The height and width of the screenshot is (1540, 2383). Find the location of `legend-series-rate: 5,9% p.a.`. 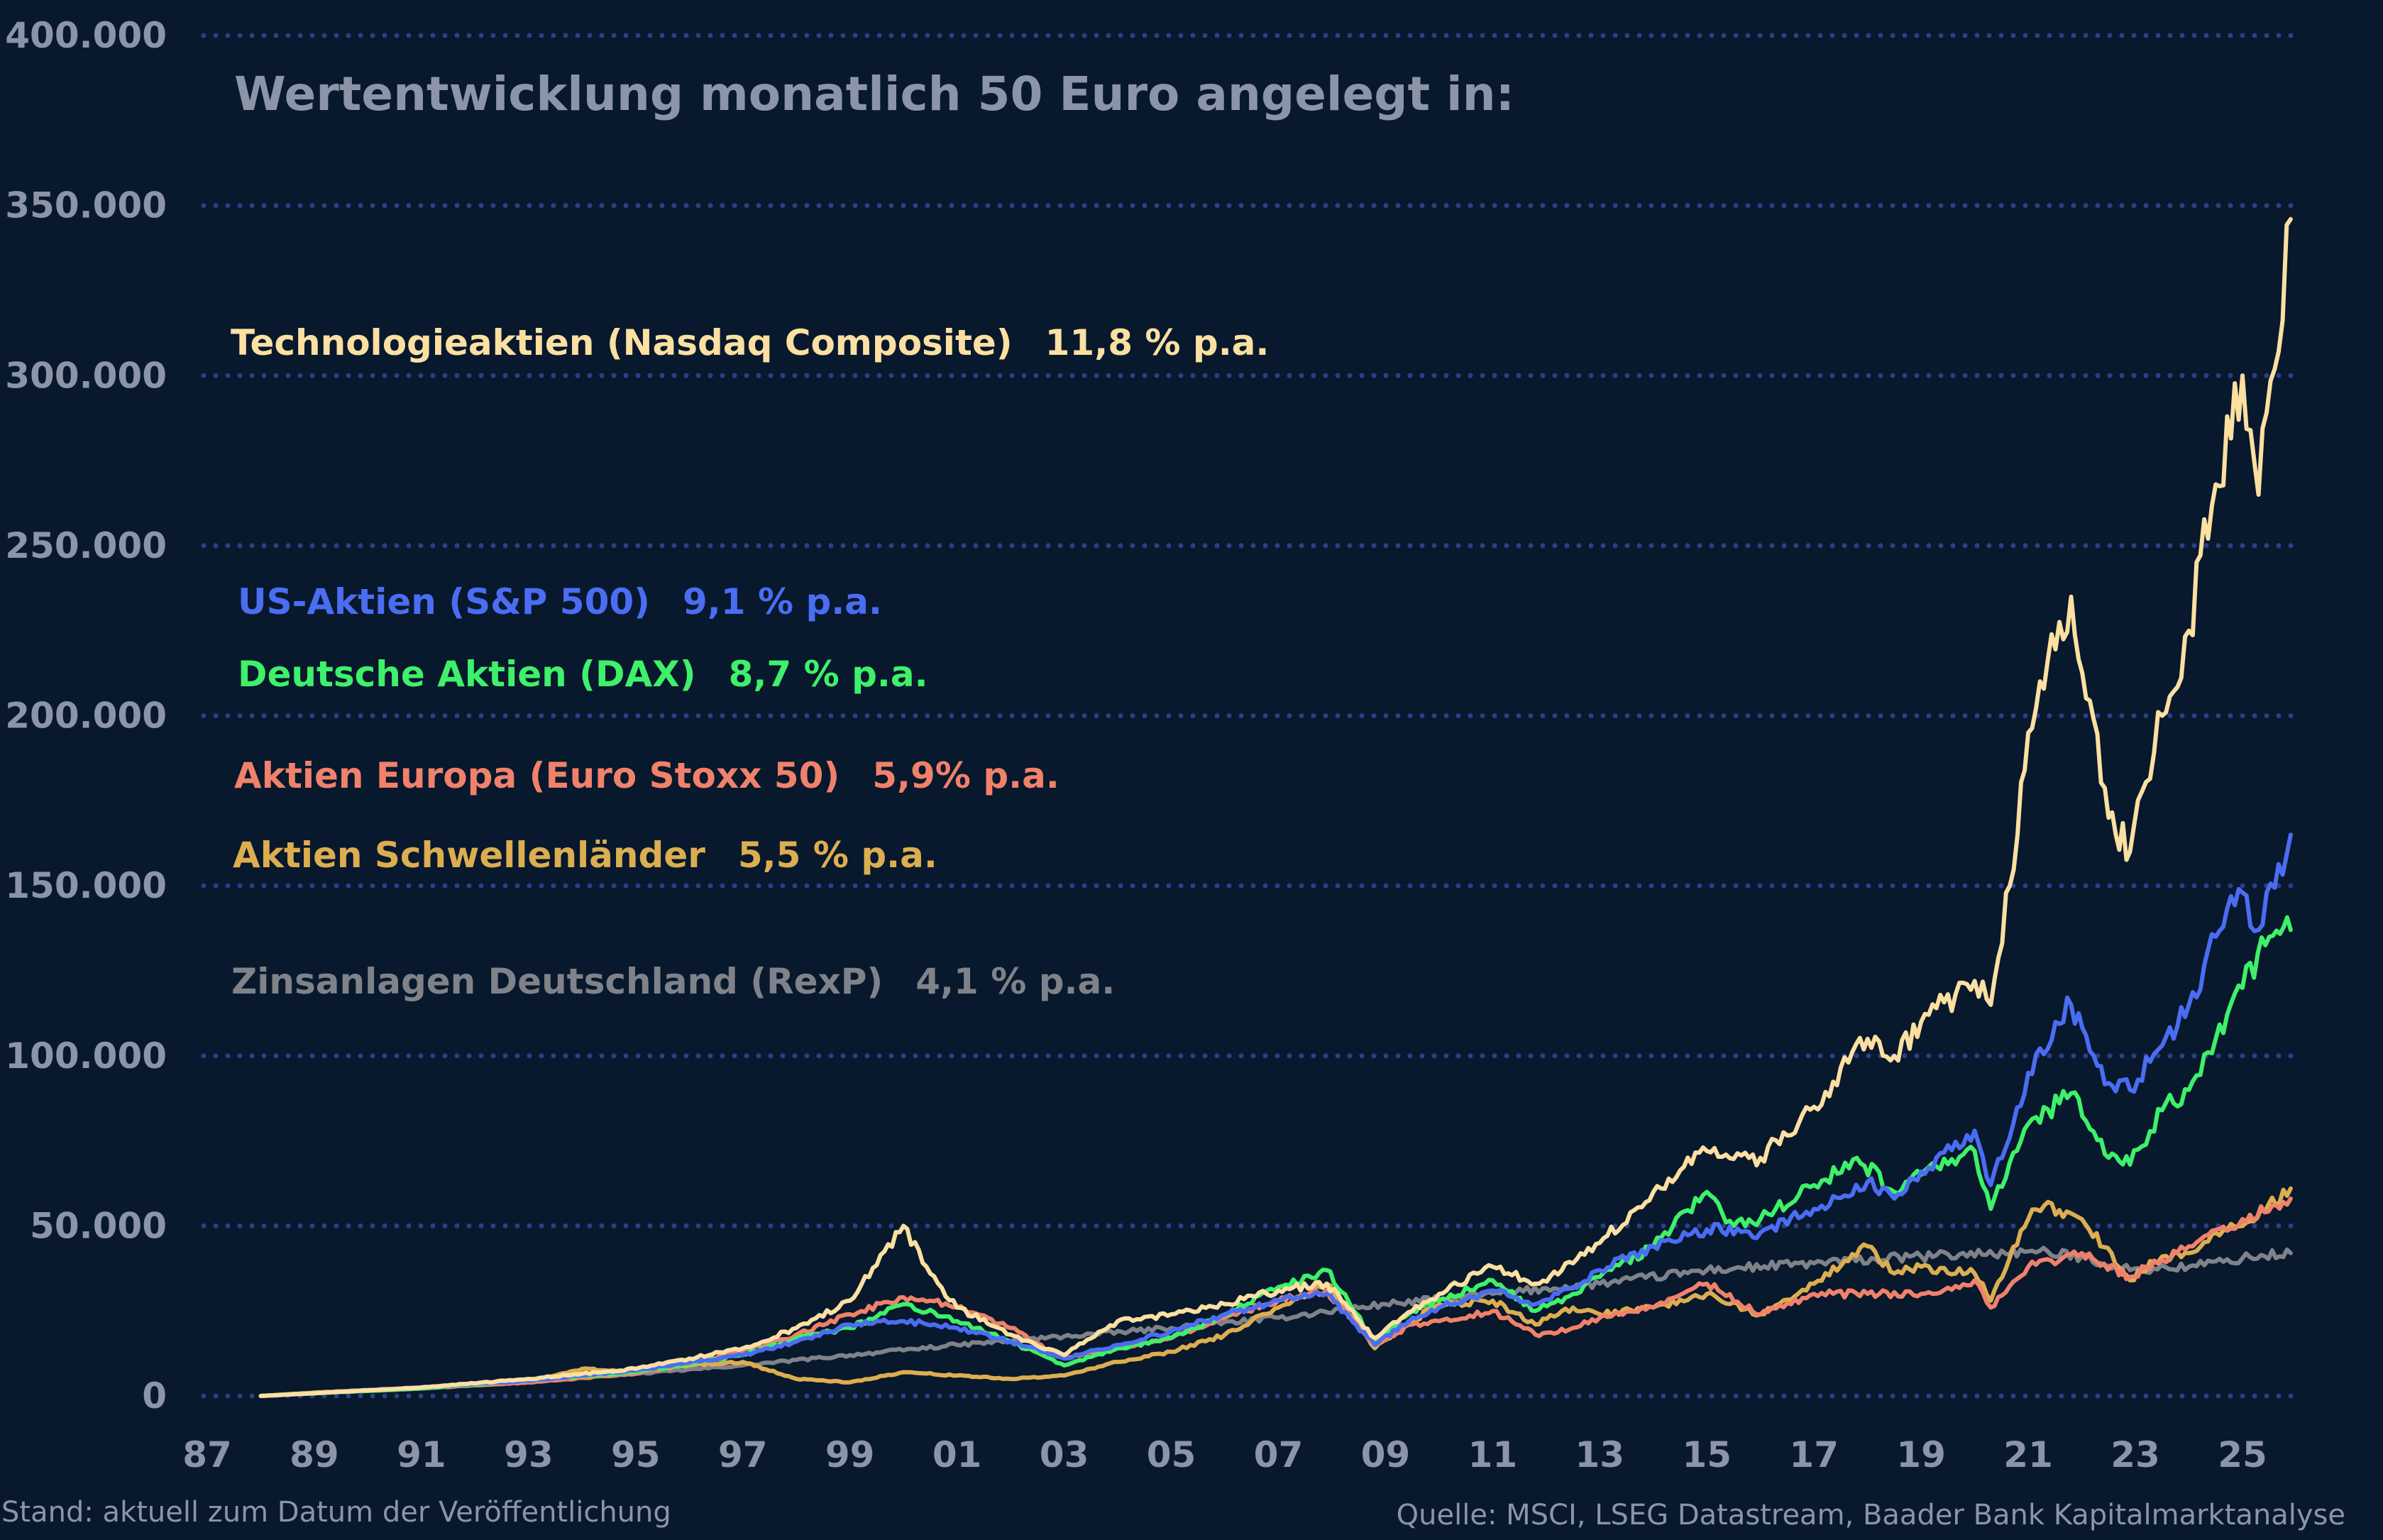

legend-series-rate: 5,9% p.a. is located at coordinates (966, 775).